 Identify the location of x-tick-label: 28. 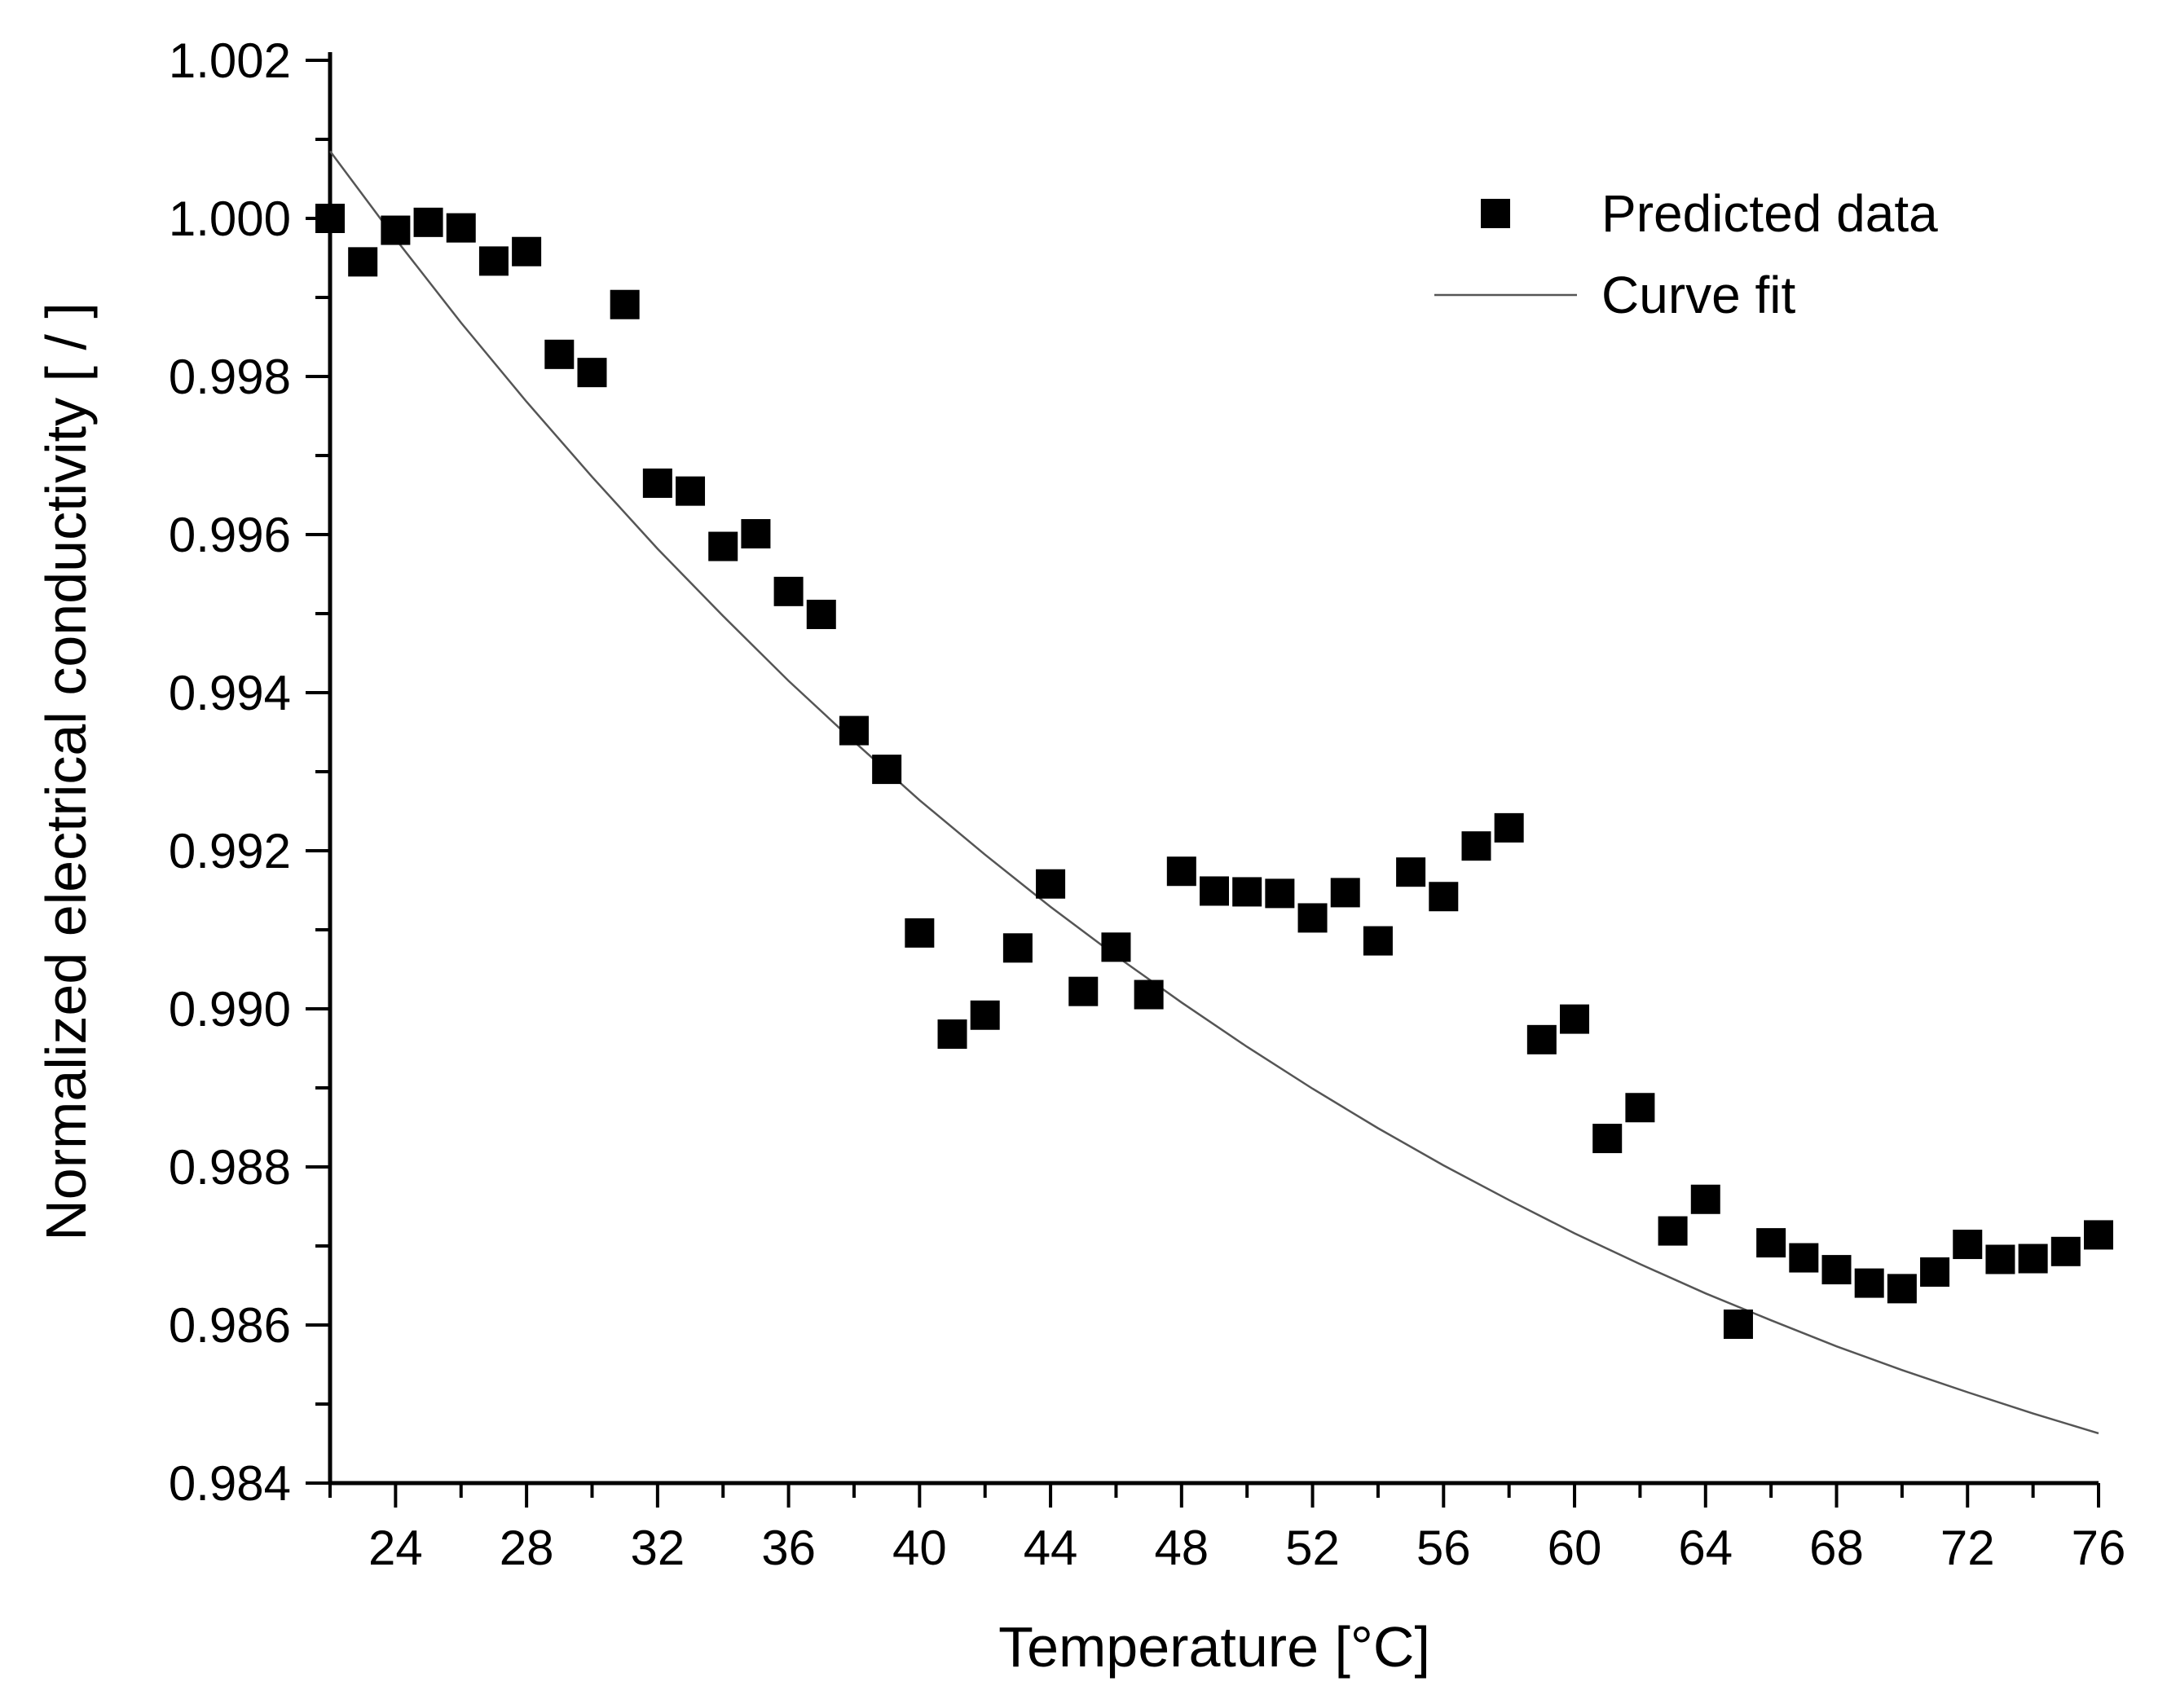
(527, 1548).